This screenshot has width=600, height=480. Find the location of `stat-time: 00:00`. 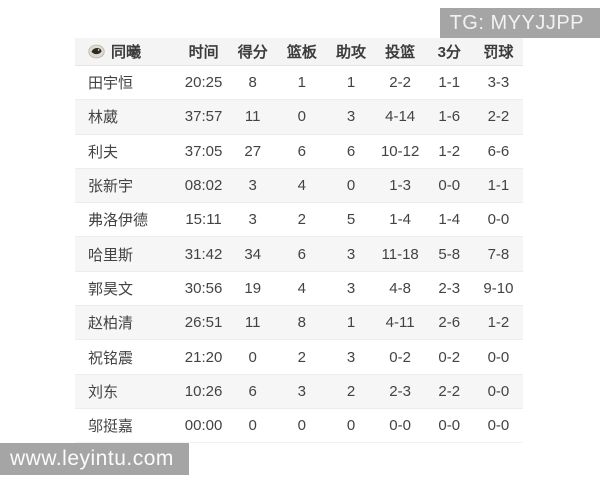

stat-time: 00:00 is located at coordinates (203, 426).